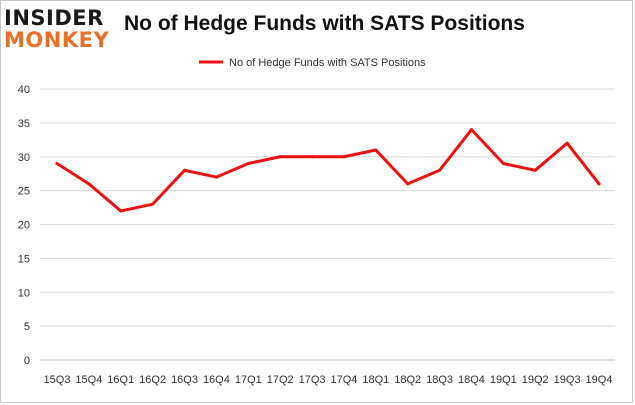  Describe the element at coordinates (57, 380) in the screenshot. I see `x-tick-label: 15Q3` at that location.